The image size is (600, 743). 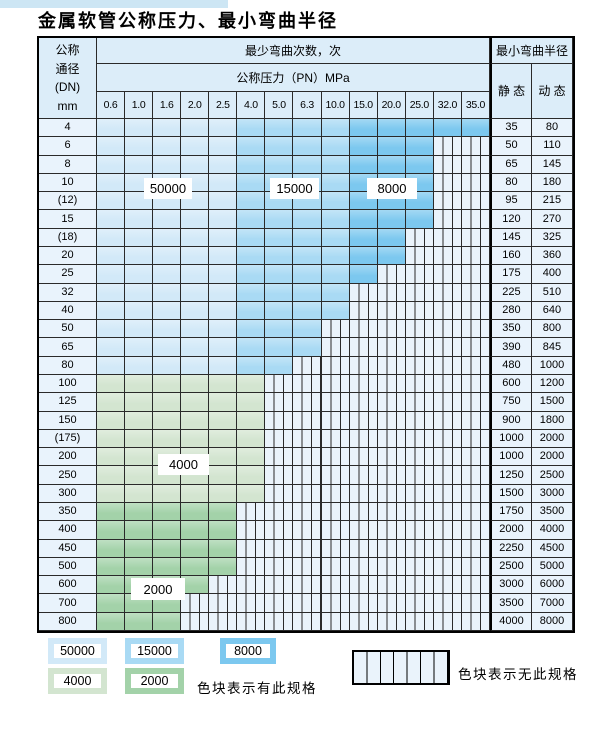 What do you see at coordinates (510, 439) in the screenshot?
I see `static-value-cell: 1000` at bounding box center [510, 439].